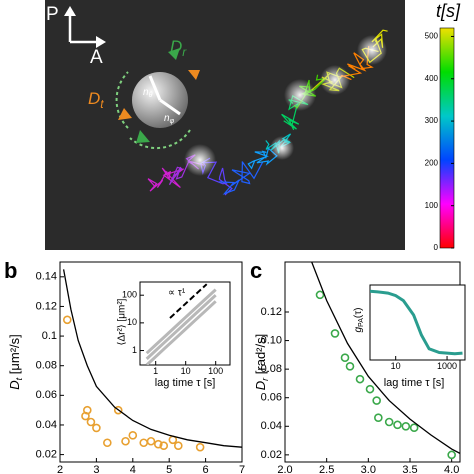  What do you see at coordinates (52, 14) in the screenshot?
I see `polarizer-label: P` at bounding box center [52, 14].